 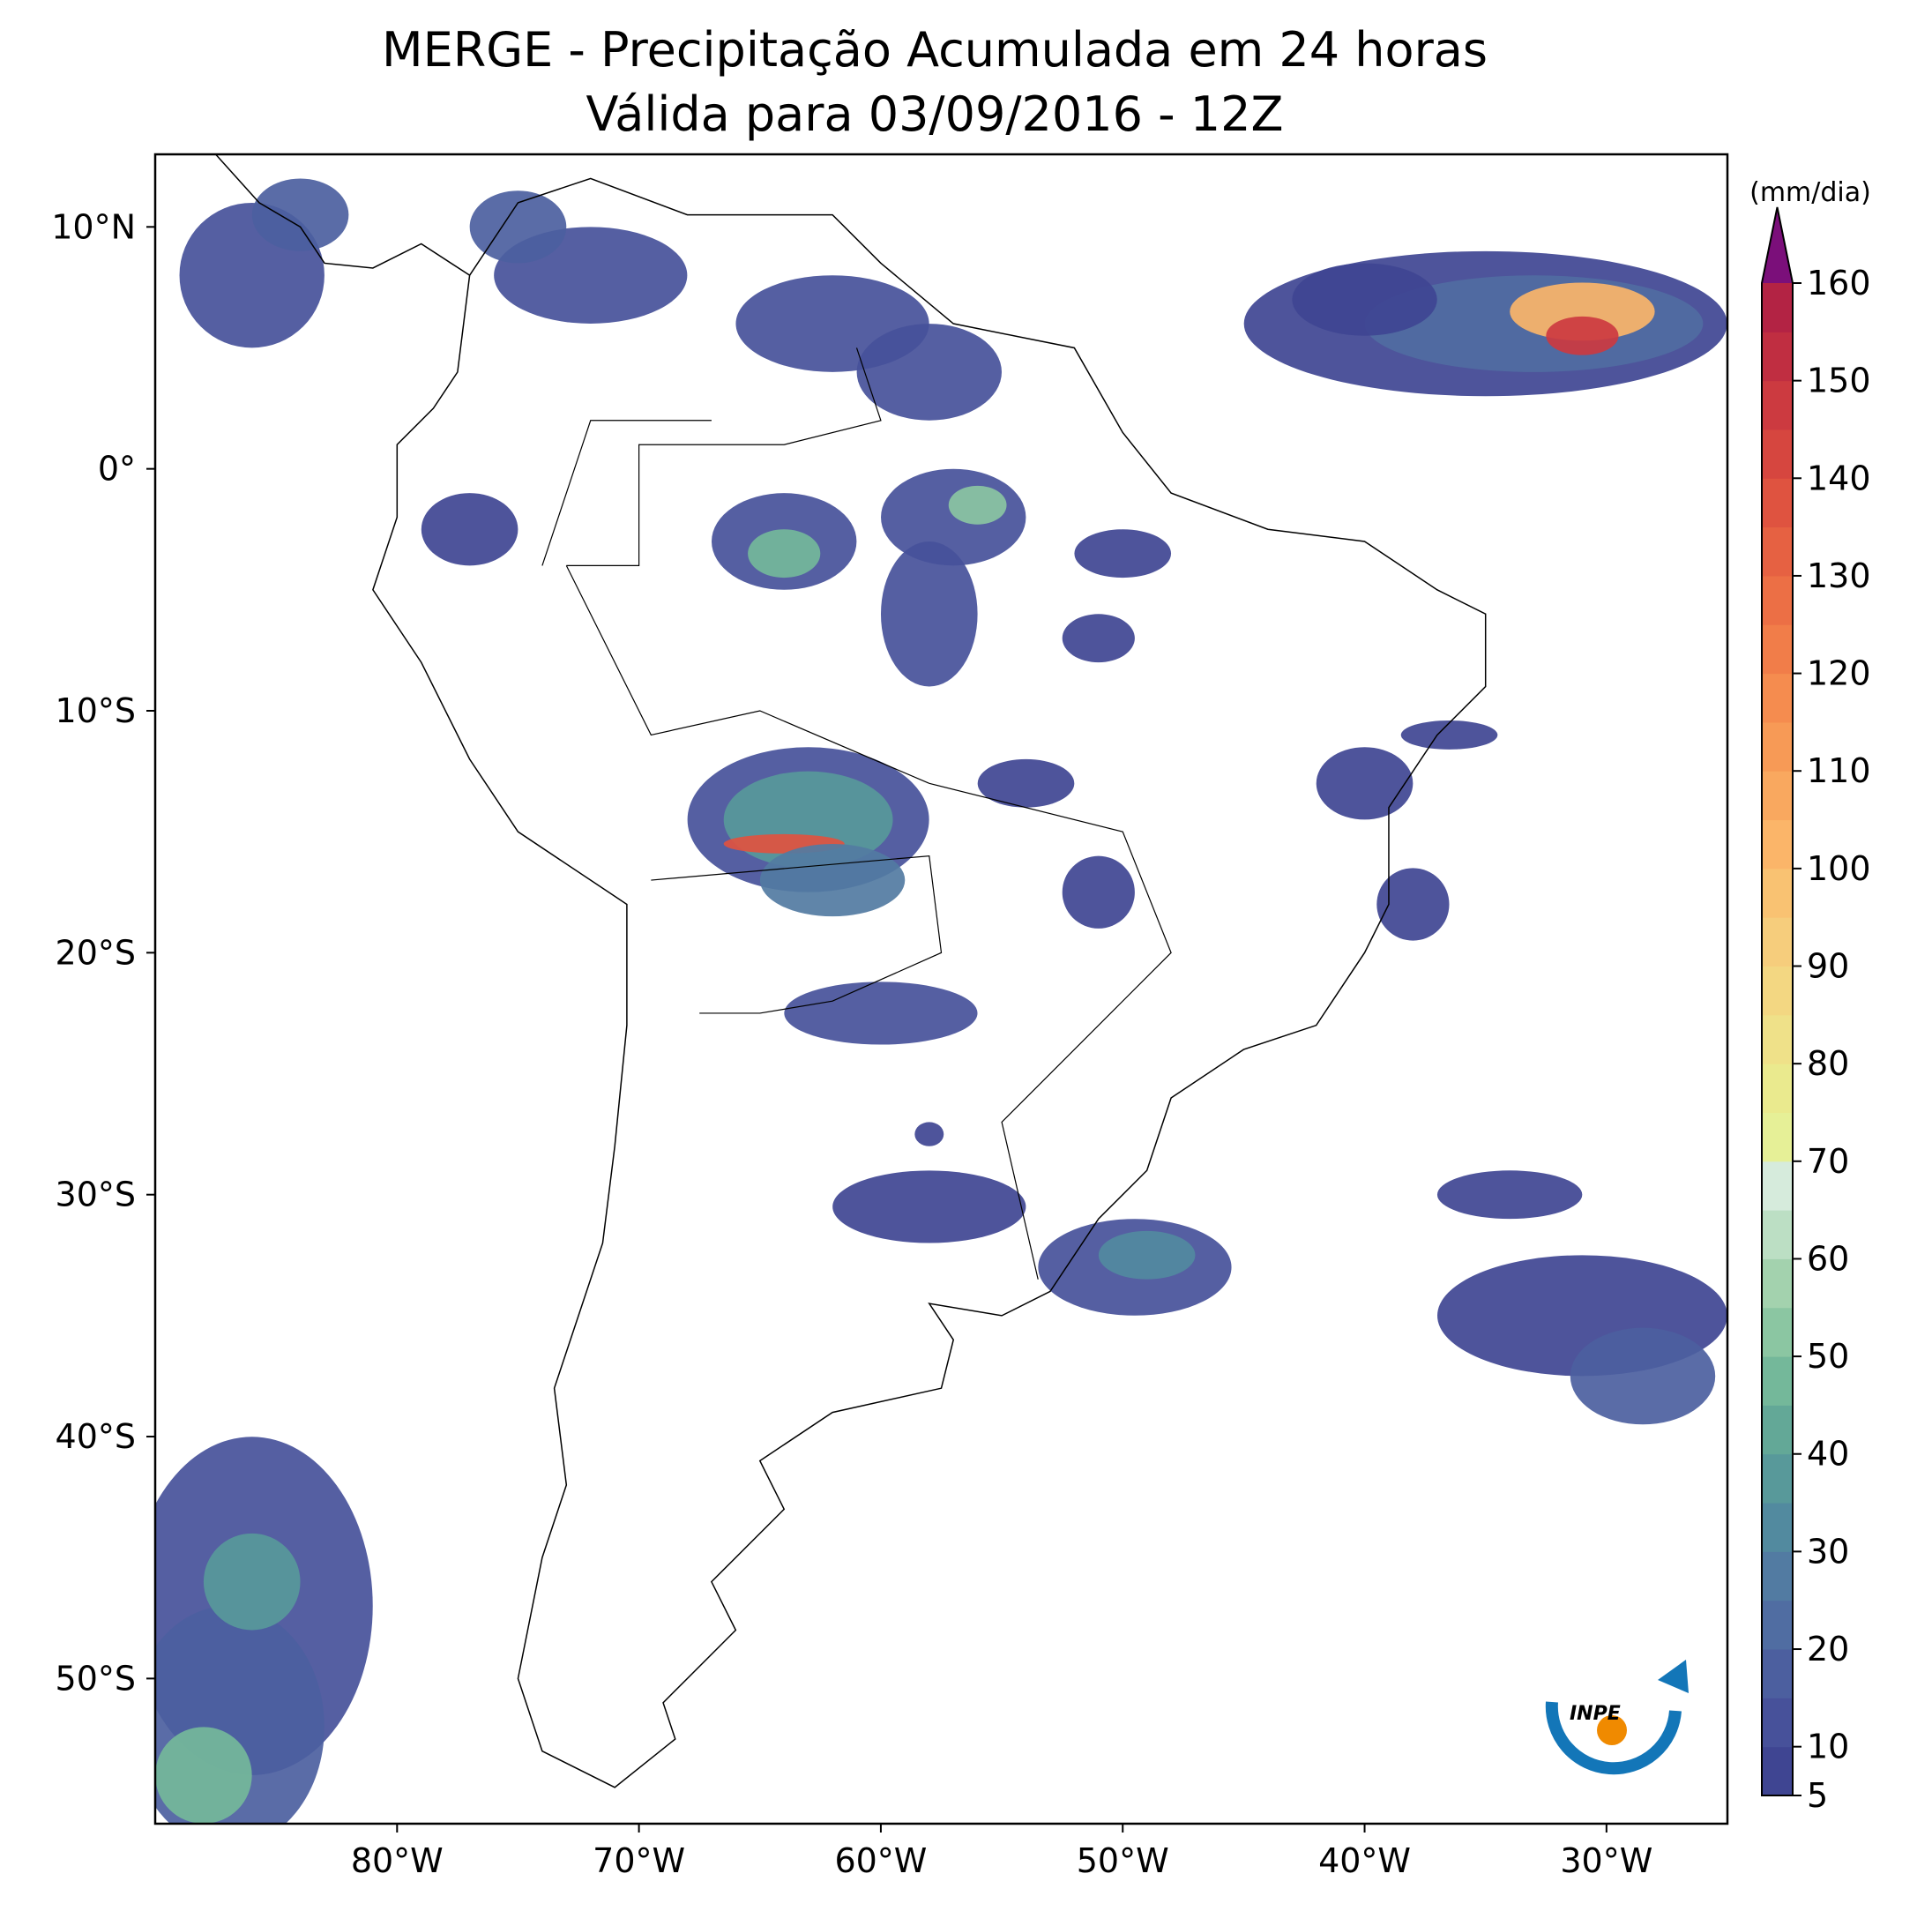 What do you see at coordinates (1595, 1714) in the screenshot?
I see `logo-text: INPE` at bounding box center [1595, 1714].